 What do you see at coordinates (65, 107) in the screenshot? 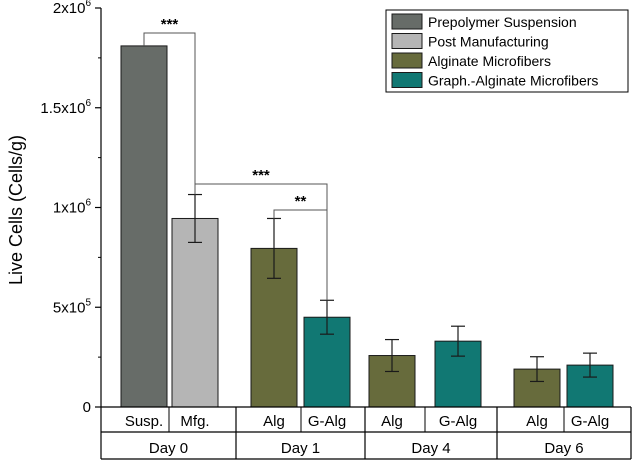
I see `y-tick-label: 1.5x10⁶` at bounding box center [65, 107].